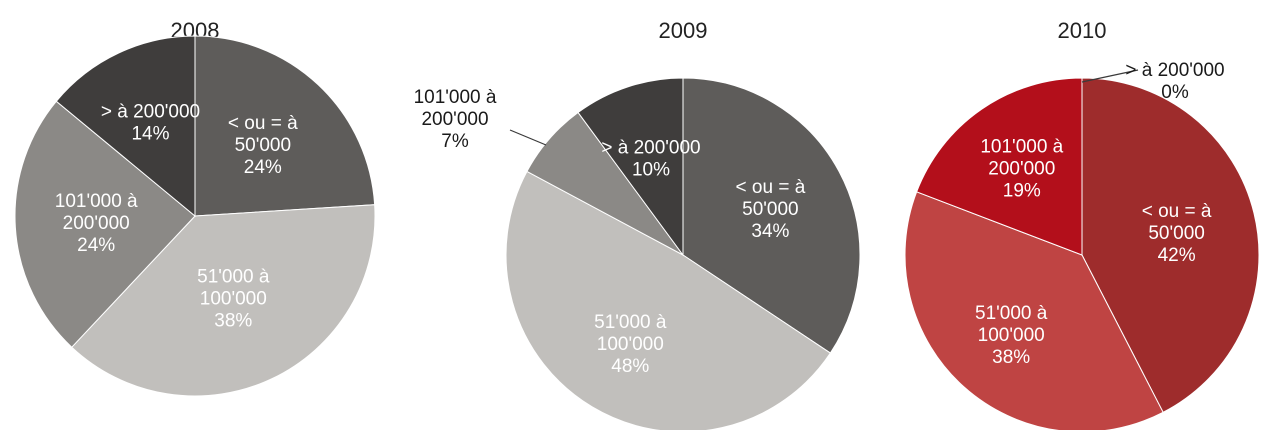 This screenshot has width=1266, height=430. What do you see at coordinates (1177, 255) in the screenshot?
I see `slice-label-line: 42%` at bounding box center [1177, 255].